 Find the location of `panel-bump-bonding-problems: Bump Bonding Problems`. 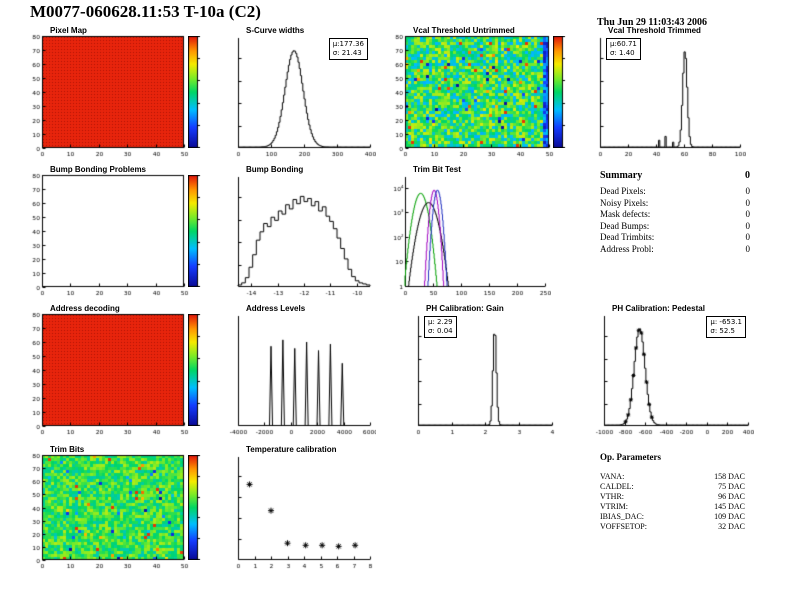

panel-bump-bonding-problems: Bump Bonding Problems is located at coordinates (114, 232).